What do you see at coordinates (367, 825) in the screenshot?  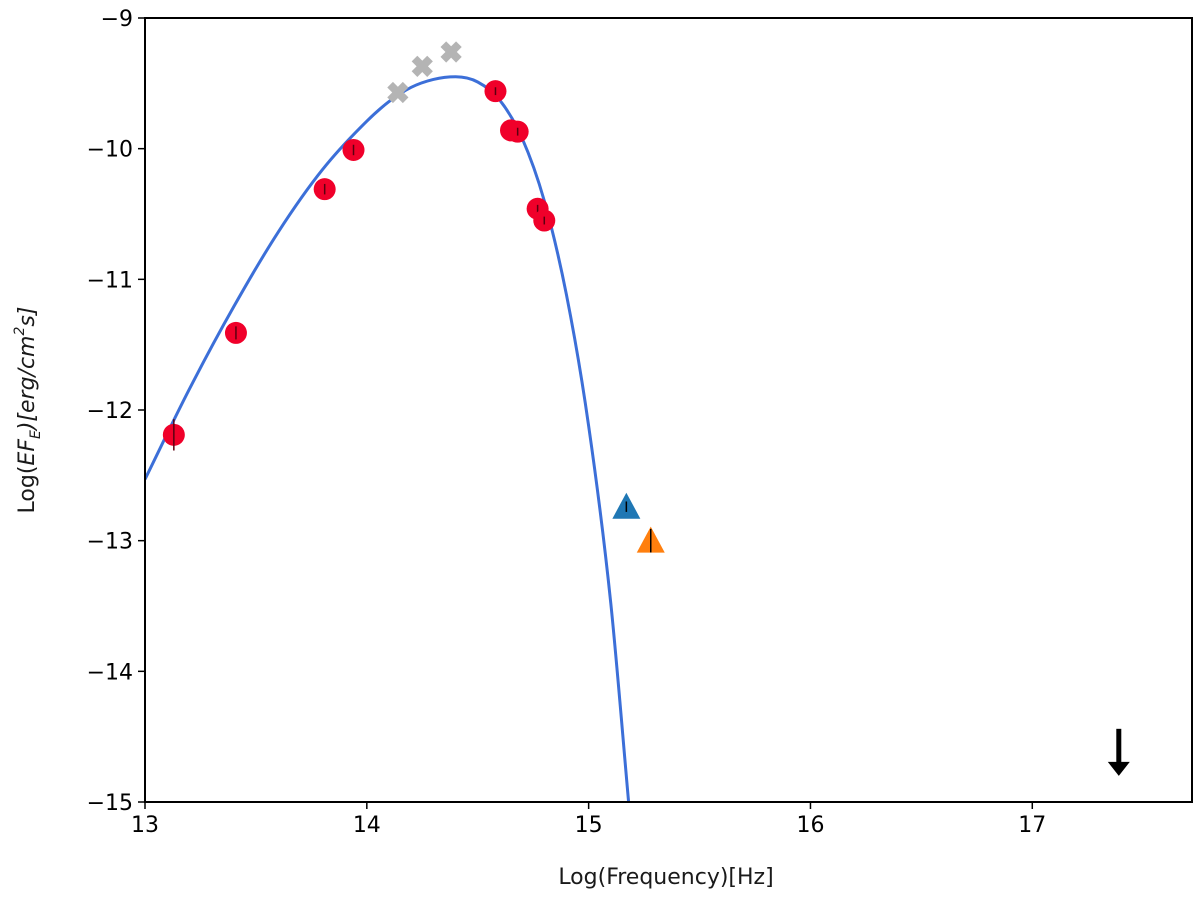 I see `x-tick-label: 14` at bounding box center [367, 825].